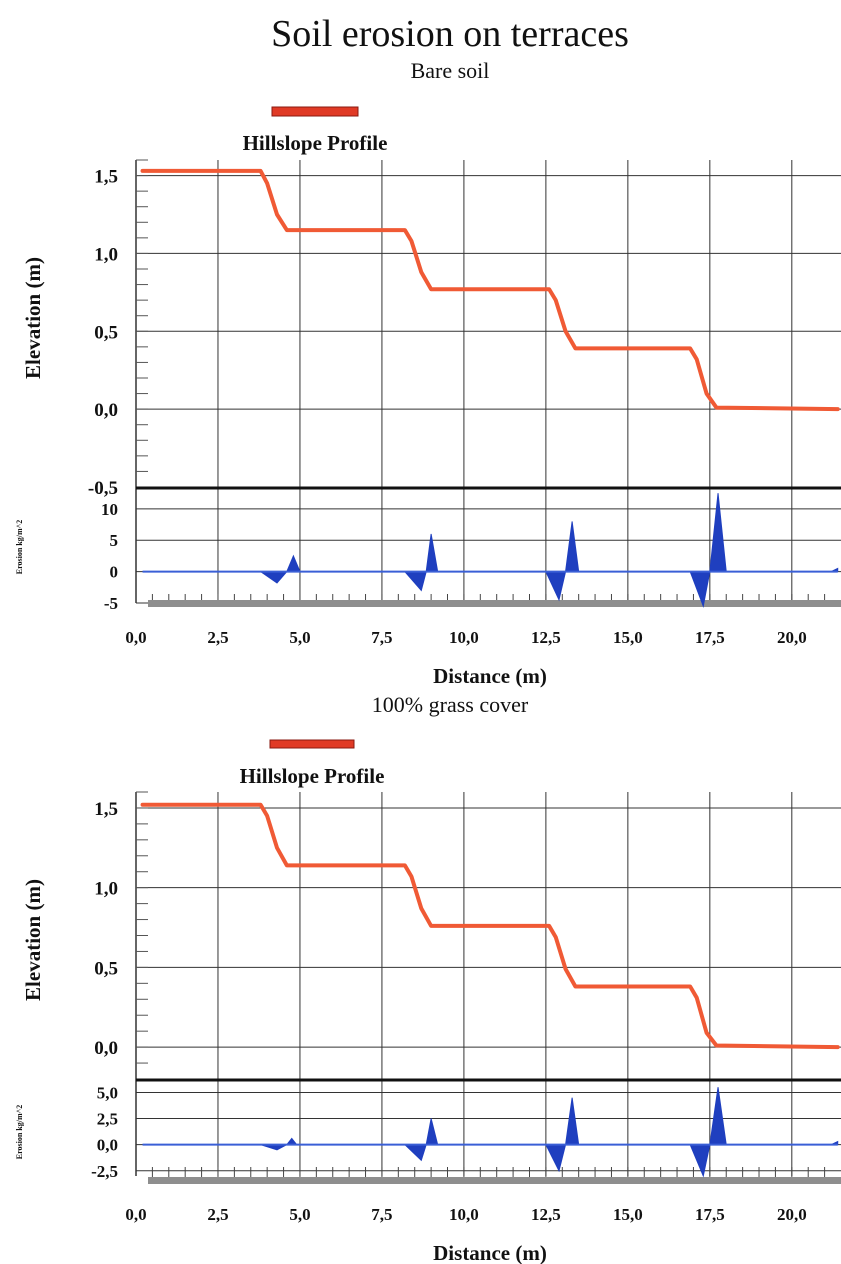 This screenshot has height=1264, width=841. What do you see at coordinates (114, 572) in the screenshot?
I see `erosion-tick-label: 0` at bounding box center [114, 572].